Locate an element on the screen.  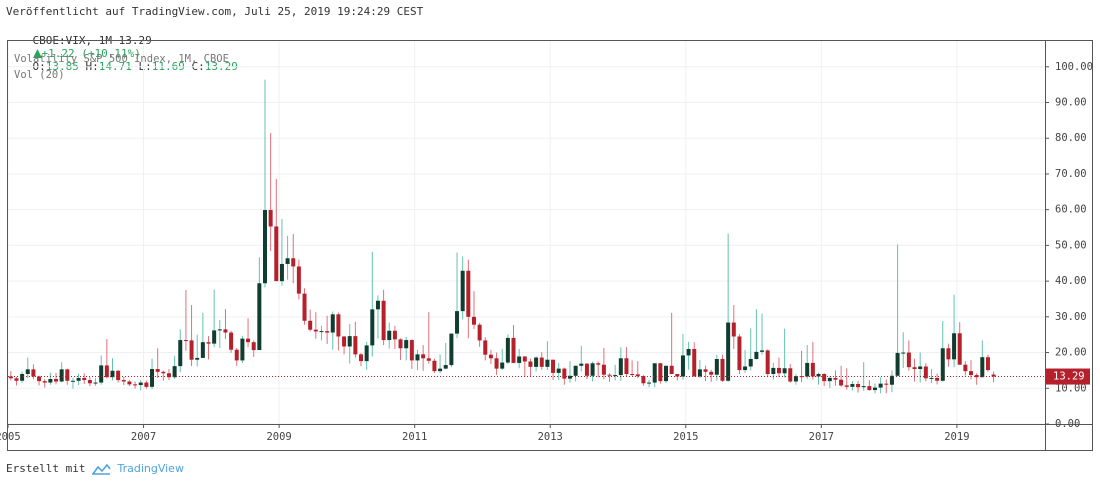
x-tick-label: 2019 is located at coordinates (956, 437).